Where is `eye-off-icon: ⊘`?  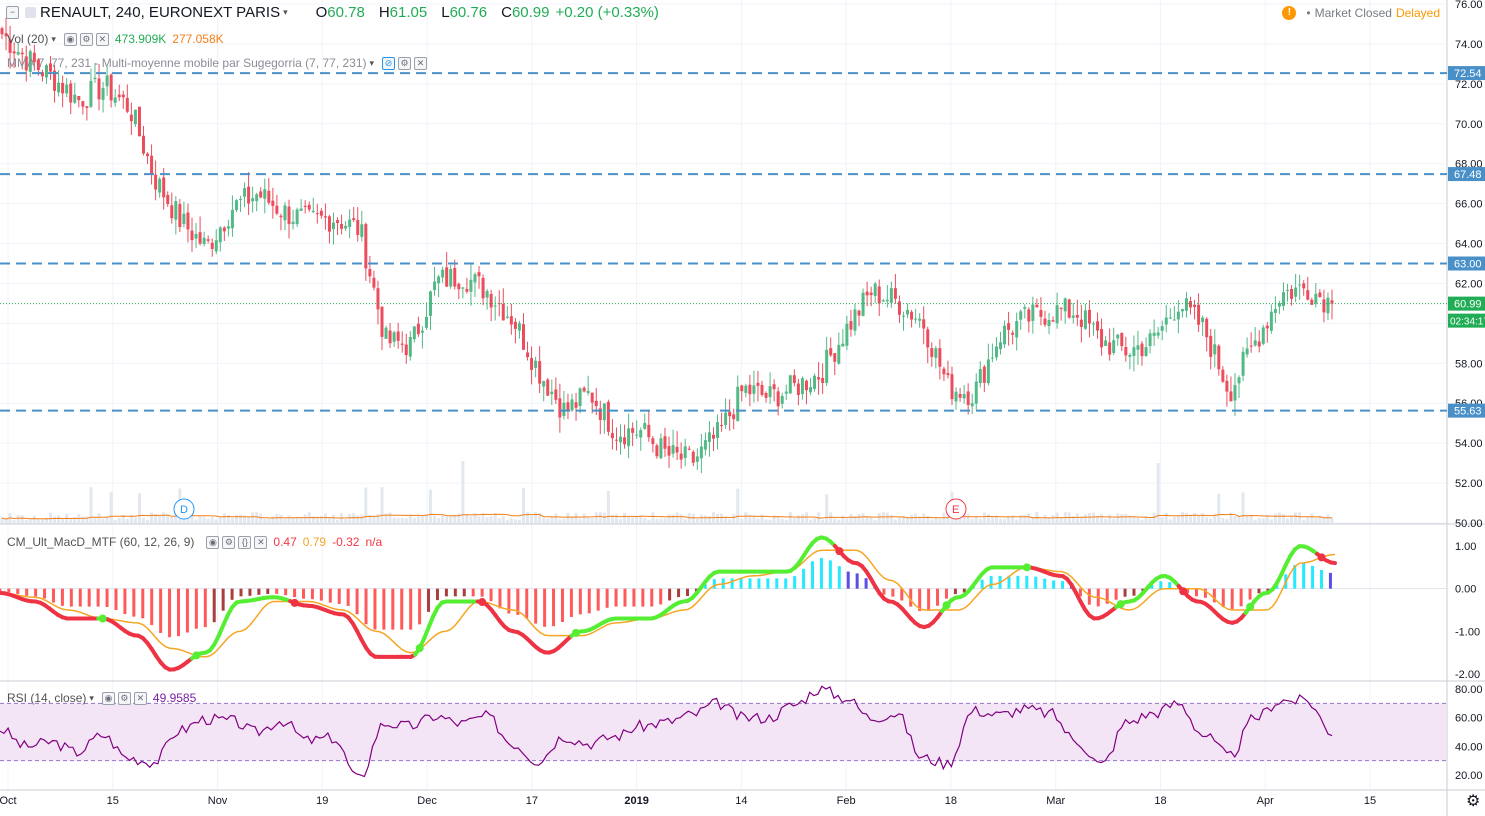
eye-off-icon: ⊘ is located at coordinates (389, 63).